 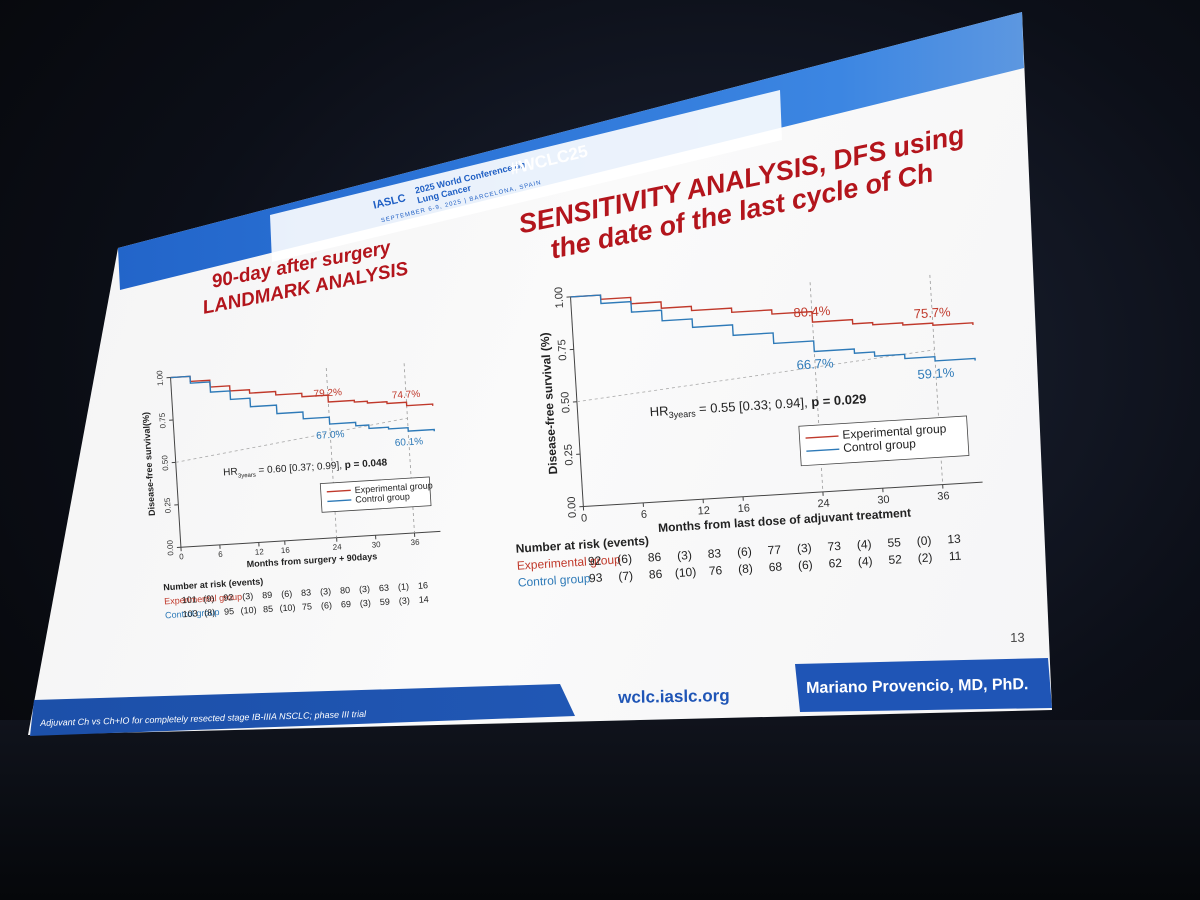 What do you see at coordinates (954, 539) in the screenshot?
I see `risk-cell: 13` at bounding box center [954, 539].